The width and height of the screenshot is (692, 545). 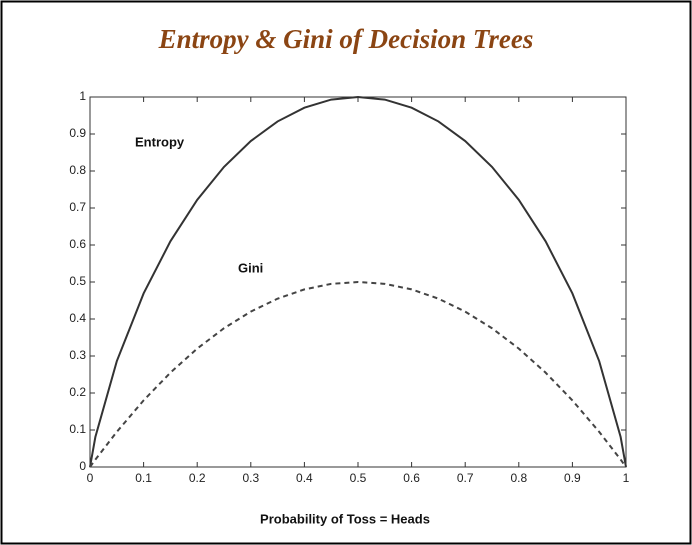 What do you see at coordinates (77, 318) in the screenshot?
I see `y-tick-label: 0.4` at bounding box center [77, 318].